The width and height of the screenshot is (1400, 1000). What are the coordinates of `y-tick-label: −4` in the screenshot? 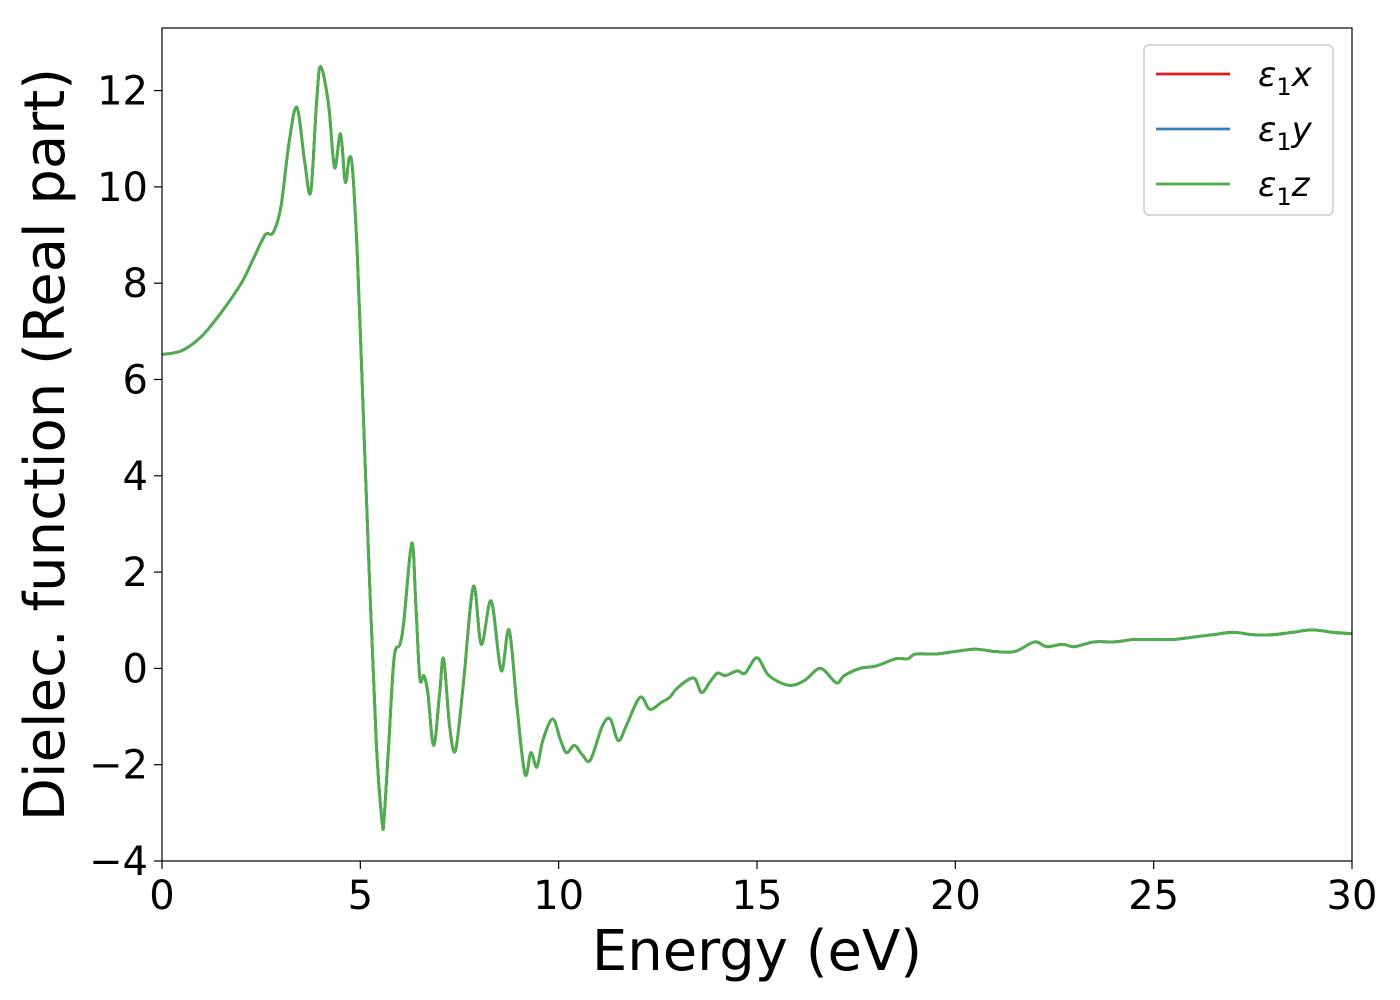 It's located at (118, 862).